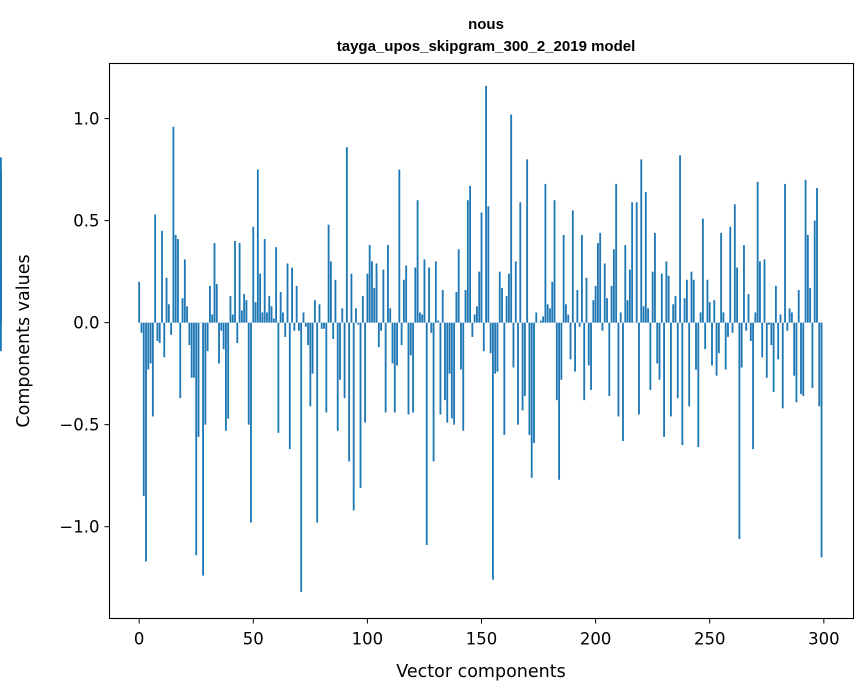 Image resolution: width=867 pixels, height=696 pixels. Describe the element at coordinates (368, 639) in the screenshot. I see `x-tick-label: 100` at that location.